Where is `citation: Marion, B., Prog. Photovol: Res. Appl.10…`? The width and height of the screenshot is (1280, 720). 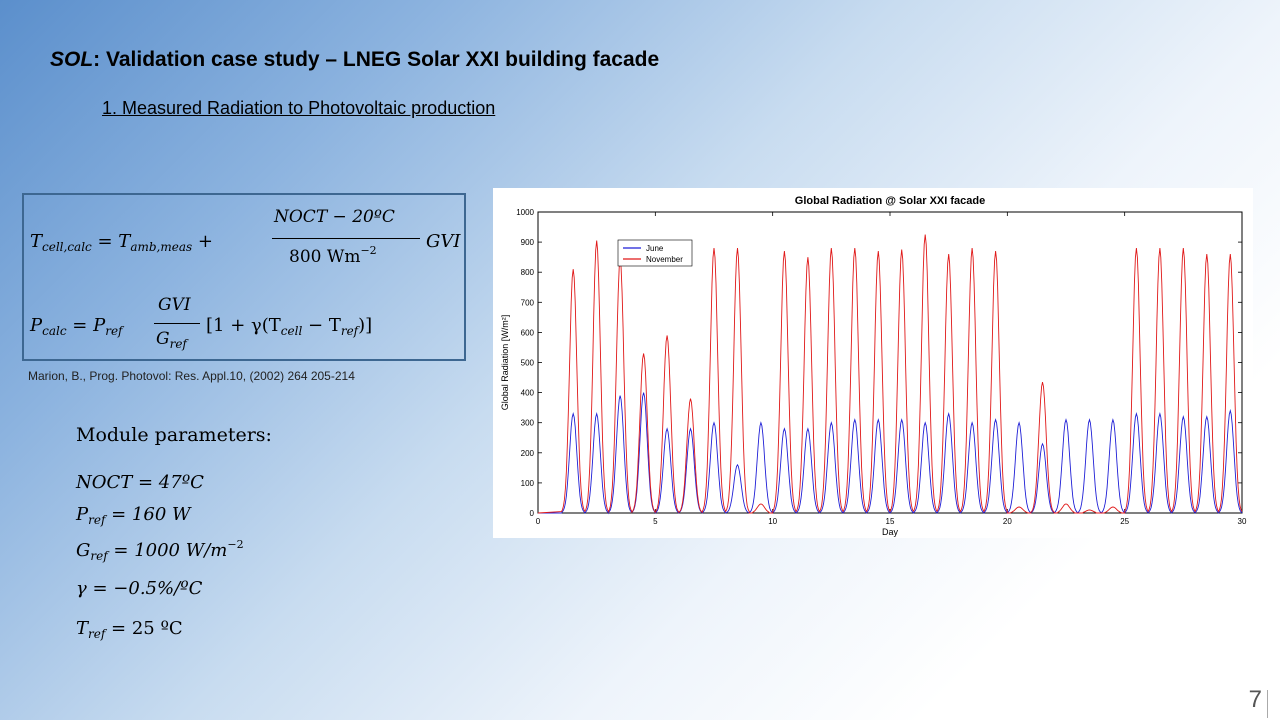 citation: Marion, B., Prog. Photovol: Res. Appl.10… is located at coordinates (191, 376).